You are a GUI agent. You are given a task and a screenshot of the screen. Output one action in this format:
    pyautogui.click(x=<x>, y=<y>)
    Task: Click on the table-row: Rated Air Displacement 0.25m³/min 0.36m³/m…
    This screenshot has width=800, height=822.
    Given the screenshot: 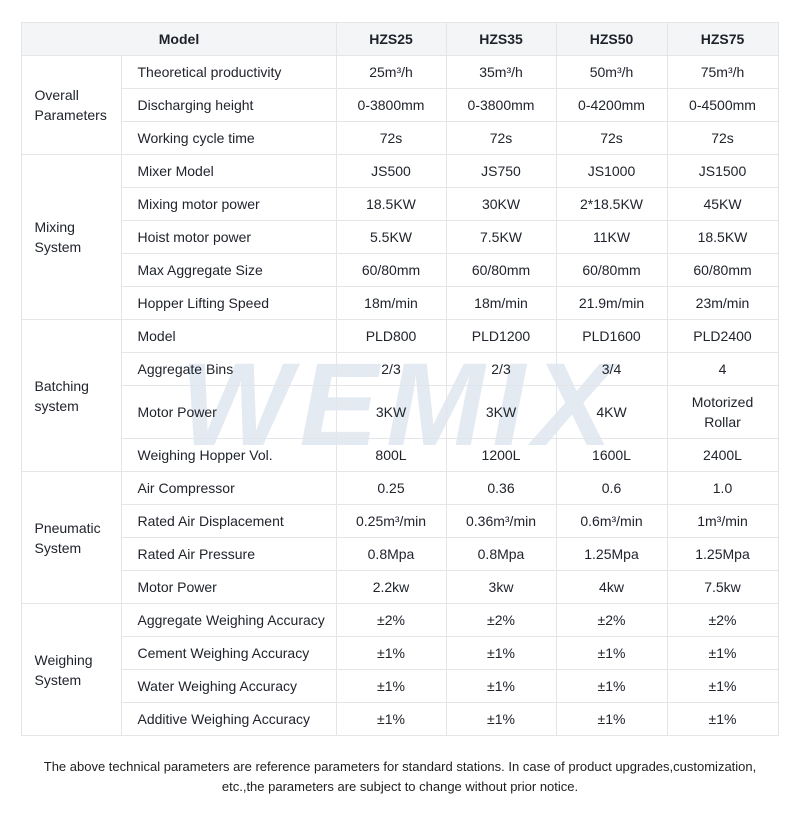 What is the action you would take?
    pyautogui.click(x=400, y=521)
    